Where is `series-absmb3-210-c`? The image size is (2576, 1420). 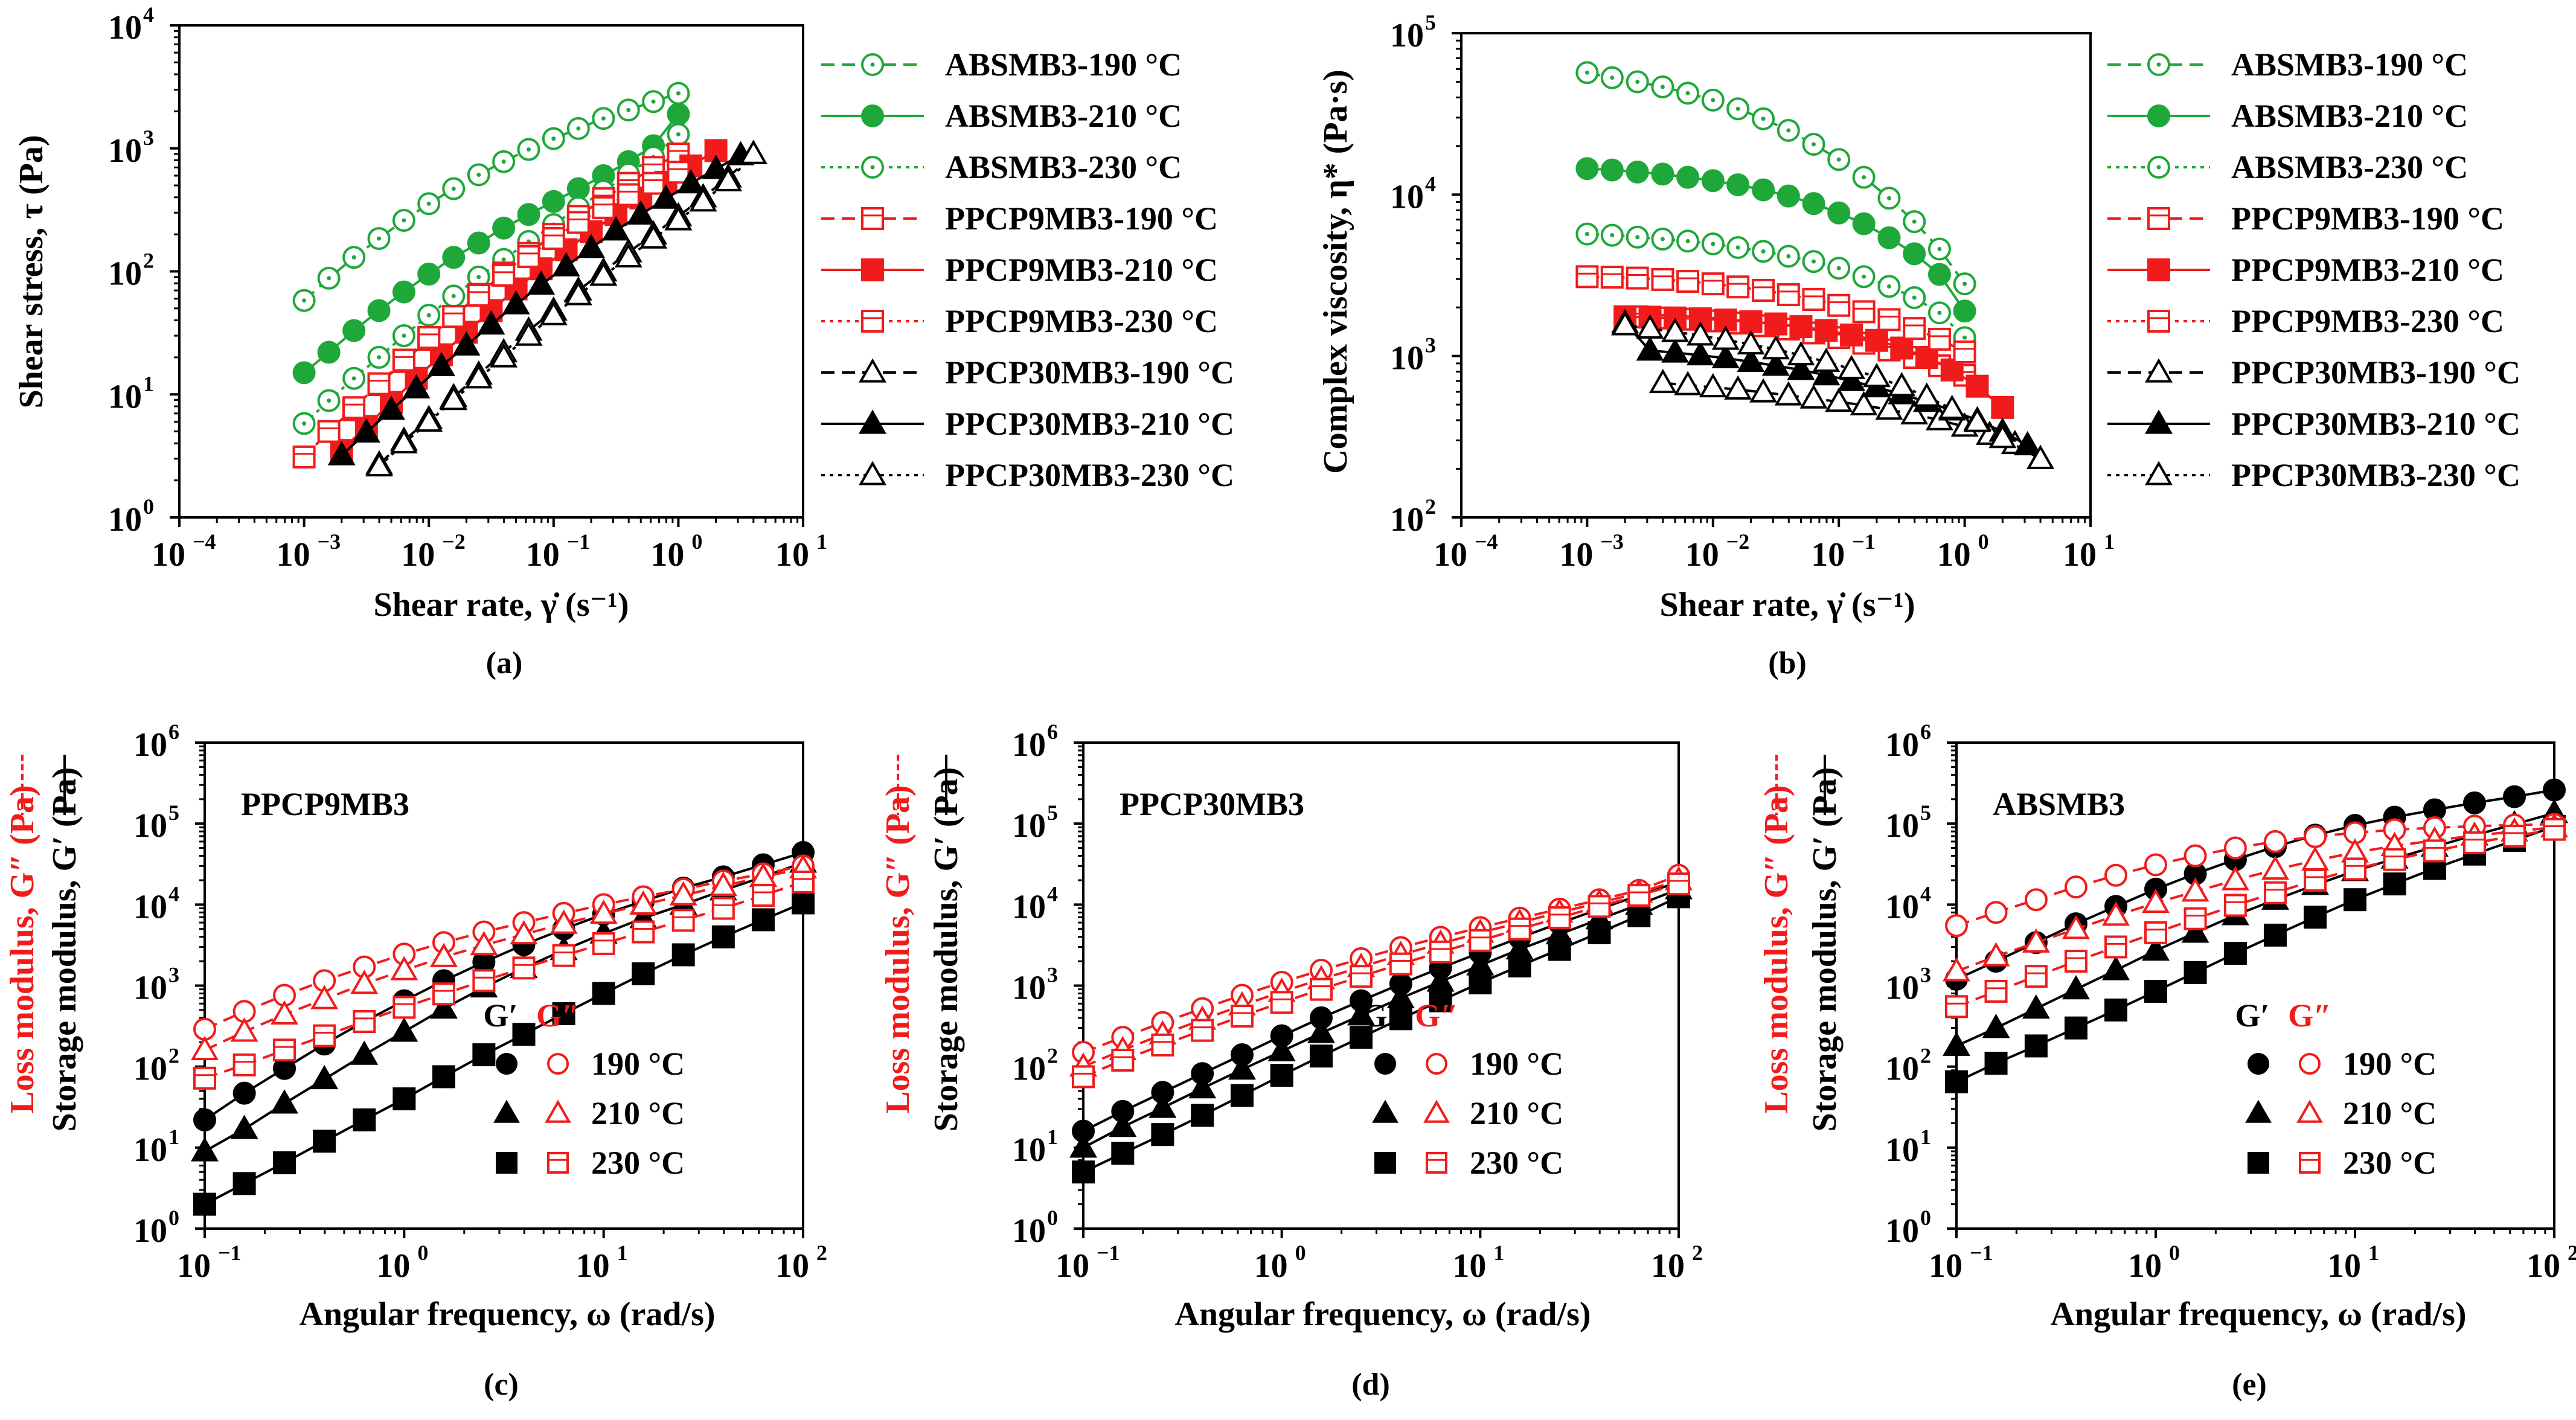 series-absmb3-210-c is located at coordinates (491, 243).